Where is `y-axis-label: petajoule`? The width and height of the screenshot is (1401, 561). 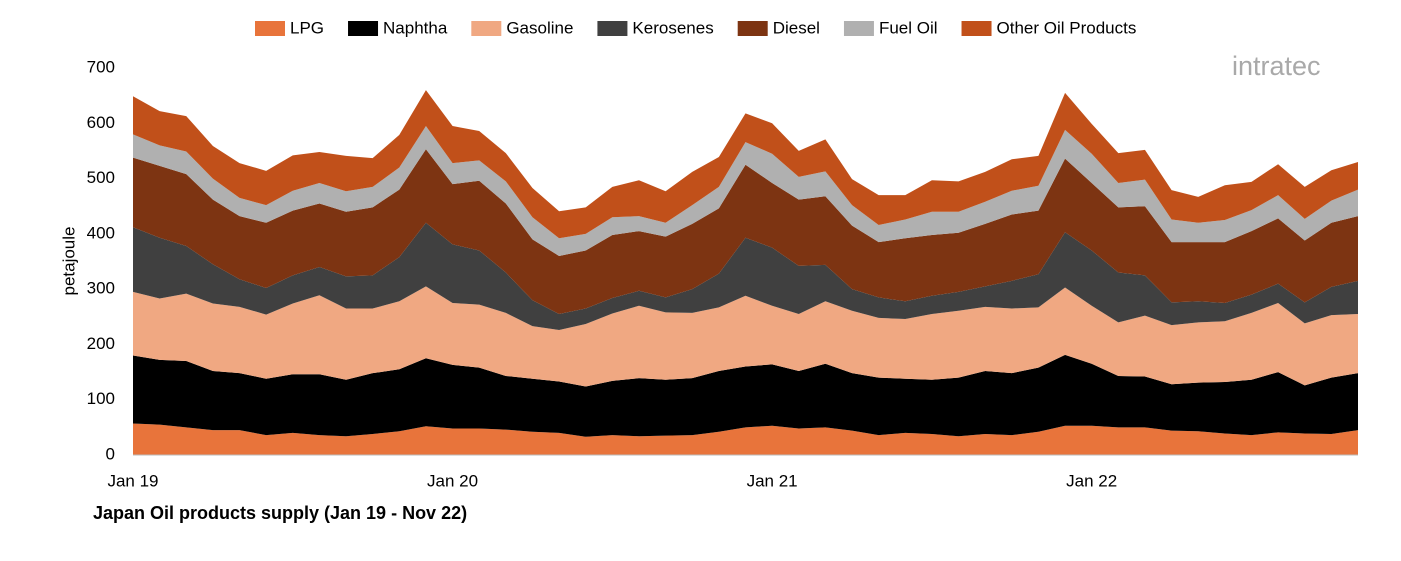
y-axis-label: petajoule is located at coordinates (68, 260).